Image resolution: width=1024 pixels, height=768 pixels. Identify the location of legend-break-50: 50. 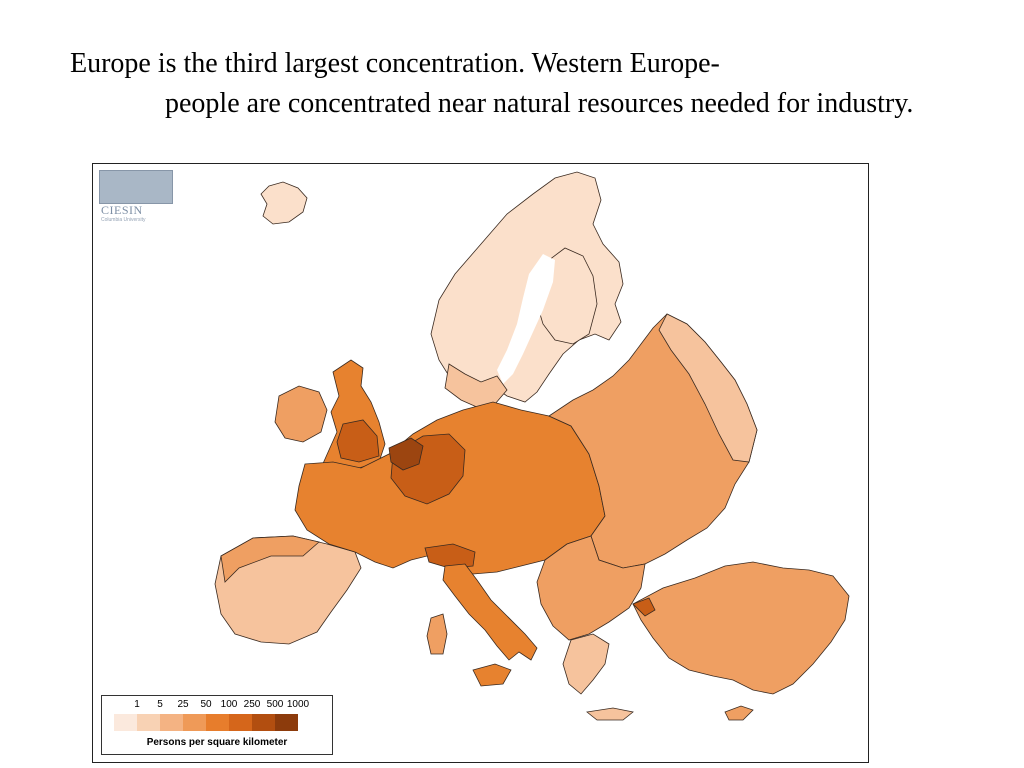
(206, 704).